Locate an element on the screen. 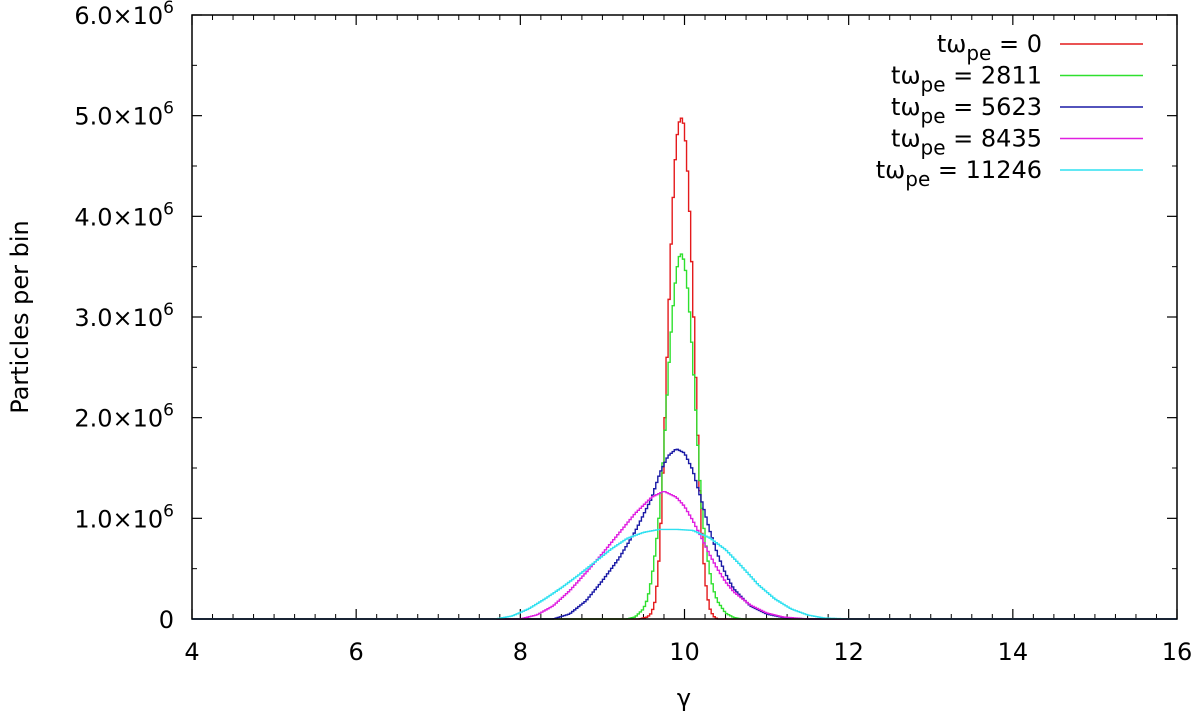 Image resolution: width=1200 pixels, height=714 pixels. legend-entry: tωpe = 11246 is located at coordinates (1009, 173).